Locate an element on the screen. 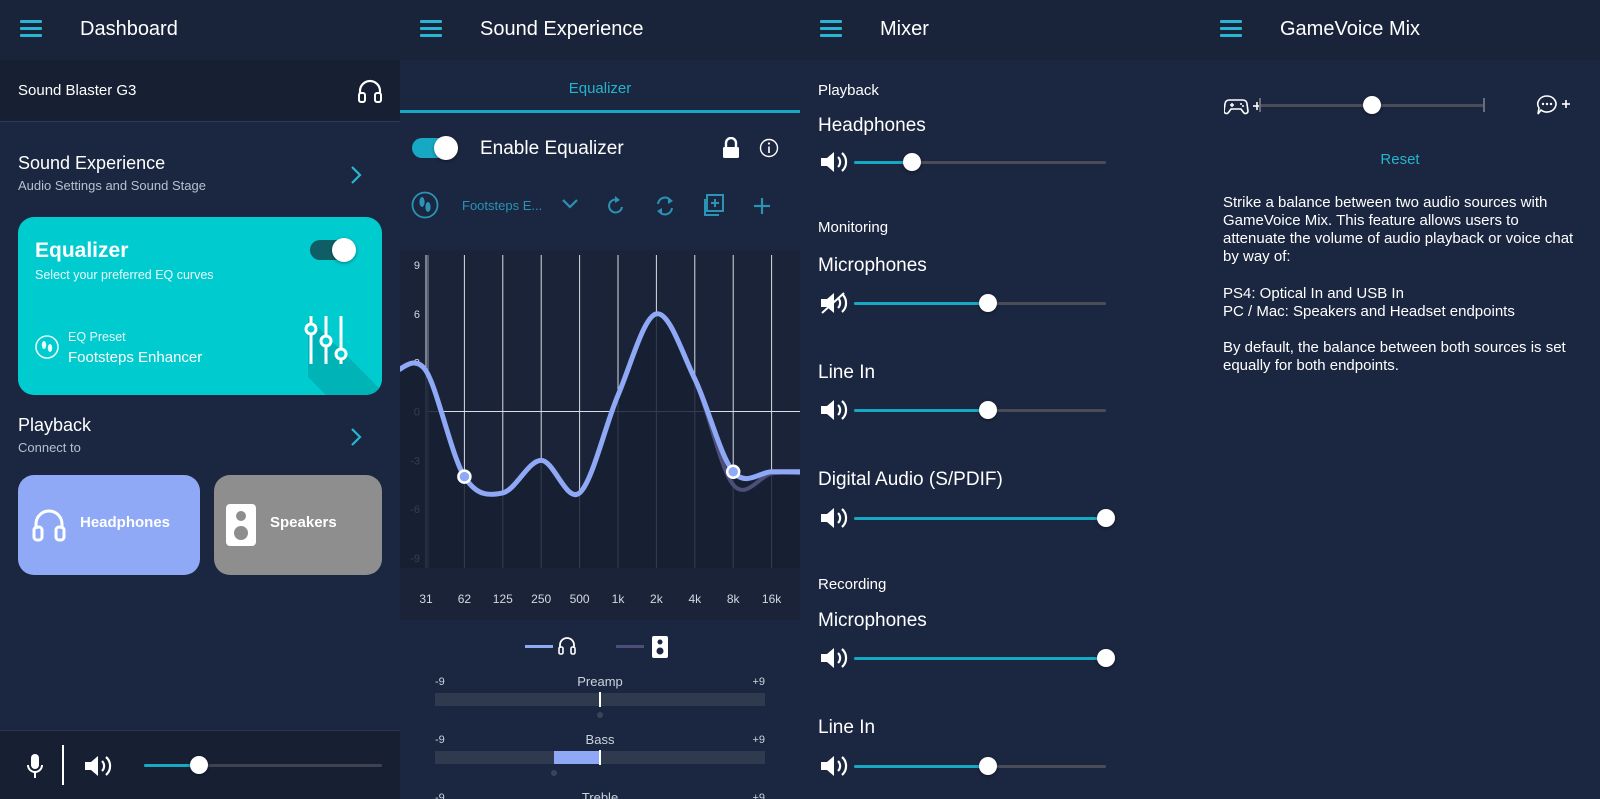 The height and width of the screenshot is (799, 1600). info-icon is located at coordinates (769, 148).